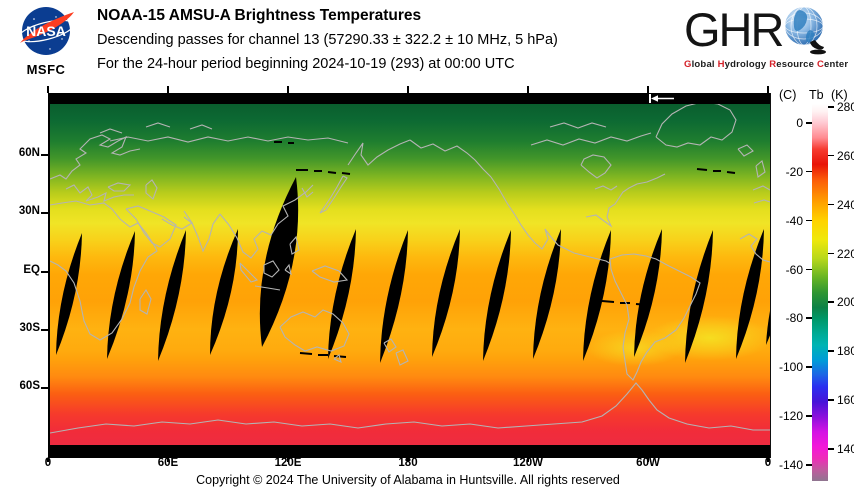 The width and height of the screenshot is (854, 502). Describe the element at coordinates (168, 463) in the screenshot. I see `lon-label: 60E` at that location.